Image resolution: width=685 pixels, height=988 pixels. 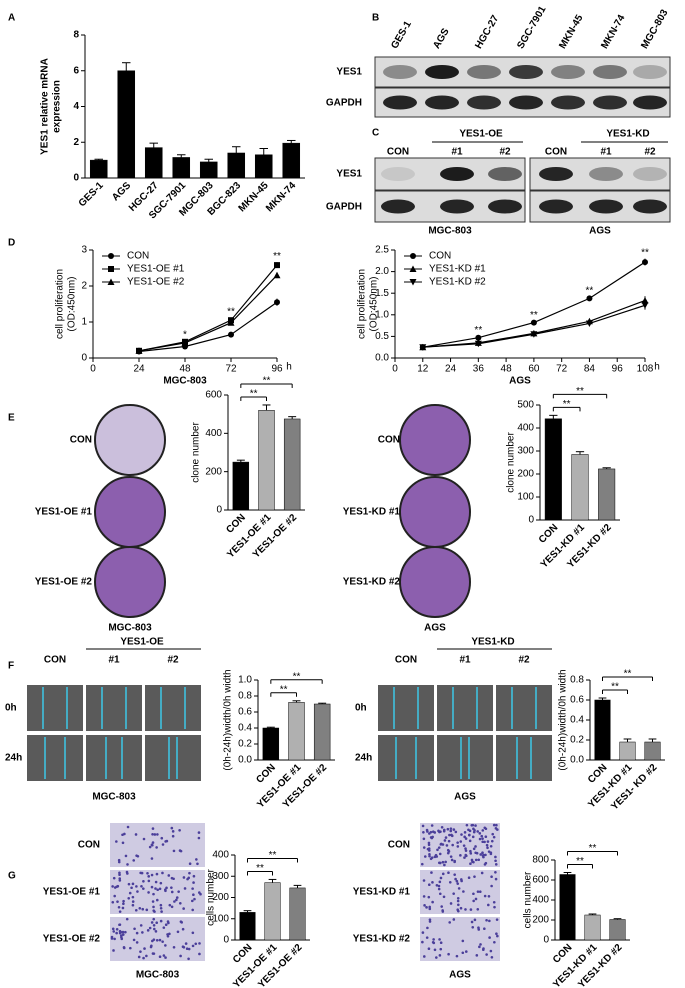 What do you see at coordinates (534, 334) in the screenshot?
I see `marker` at bounding box center [534, 334].